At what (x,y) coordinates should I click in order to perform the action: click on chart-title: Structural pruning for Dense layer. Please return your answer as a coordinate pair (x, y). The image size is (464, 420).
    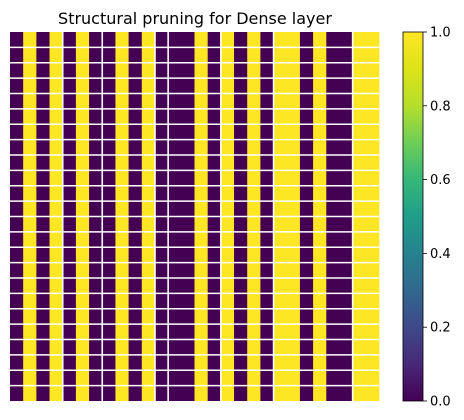
    Looking at the image, I should click on (195, 18).